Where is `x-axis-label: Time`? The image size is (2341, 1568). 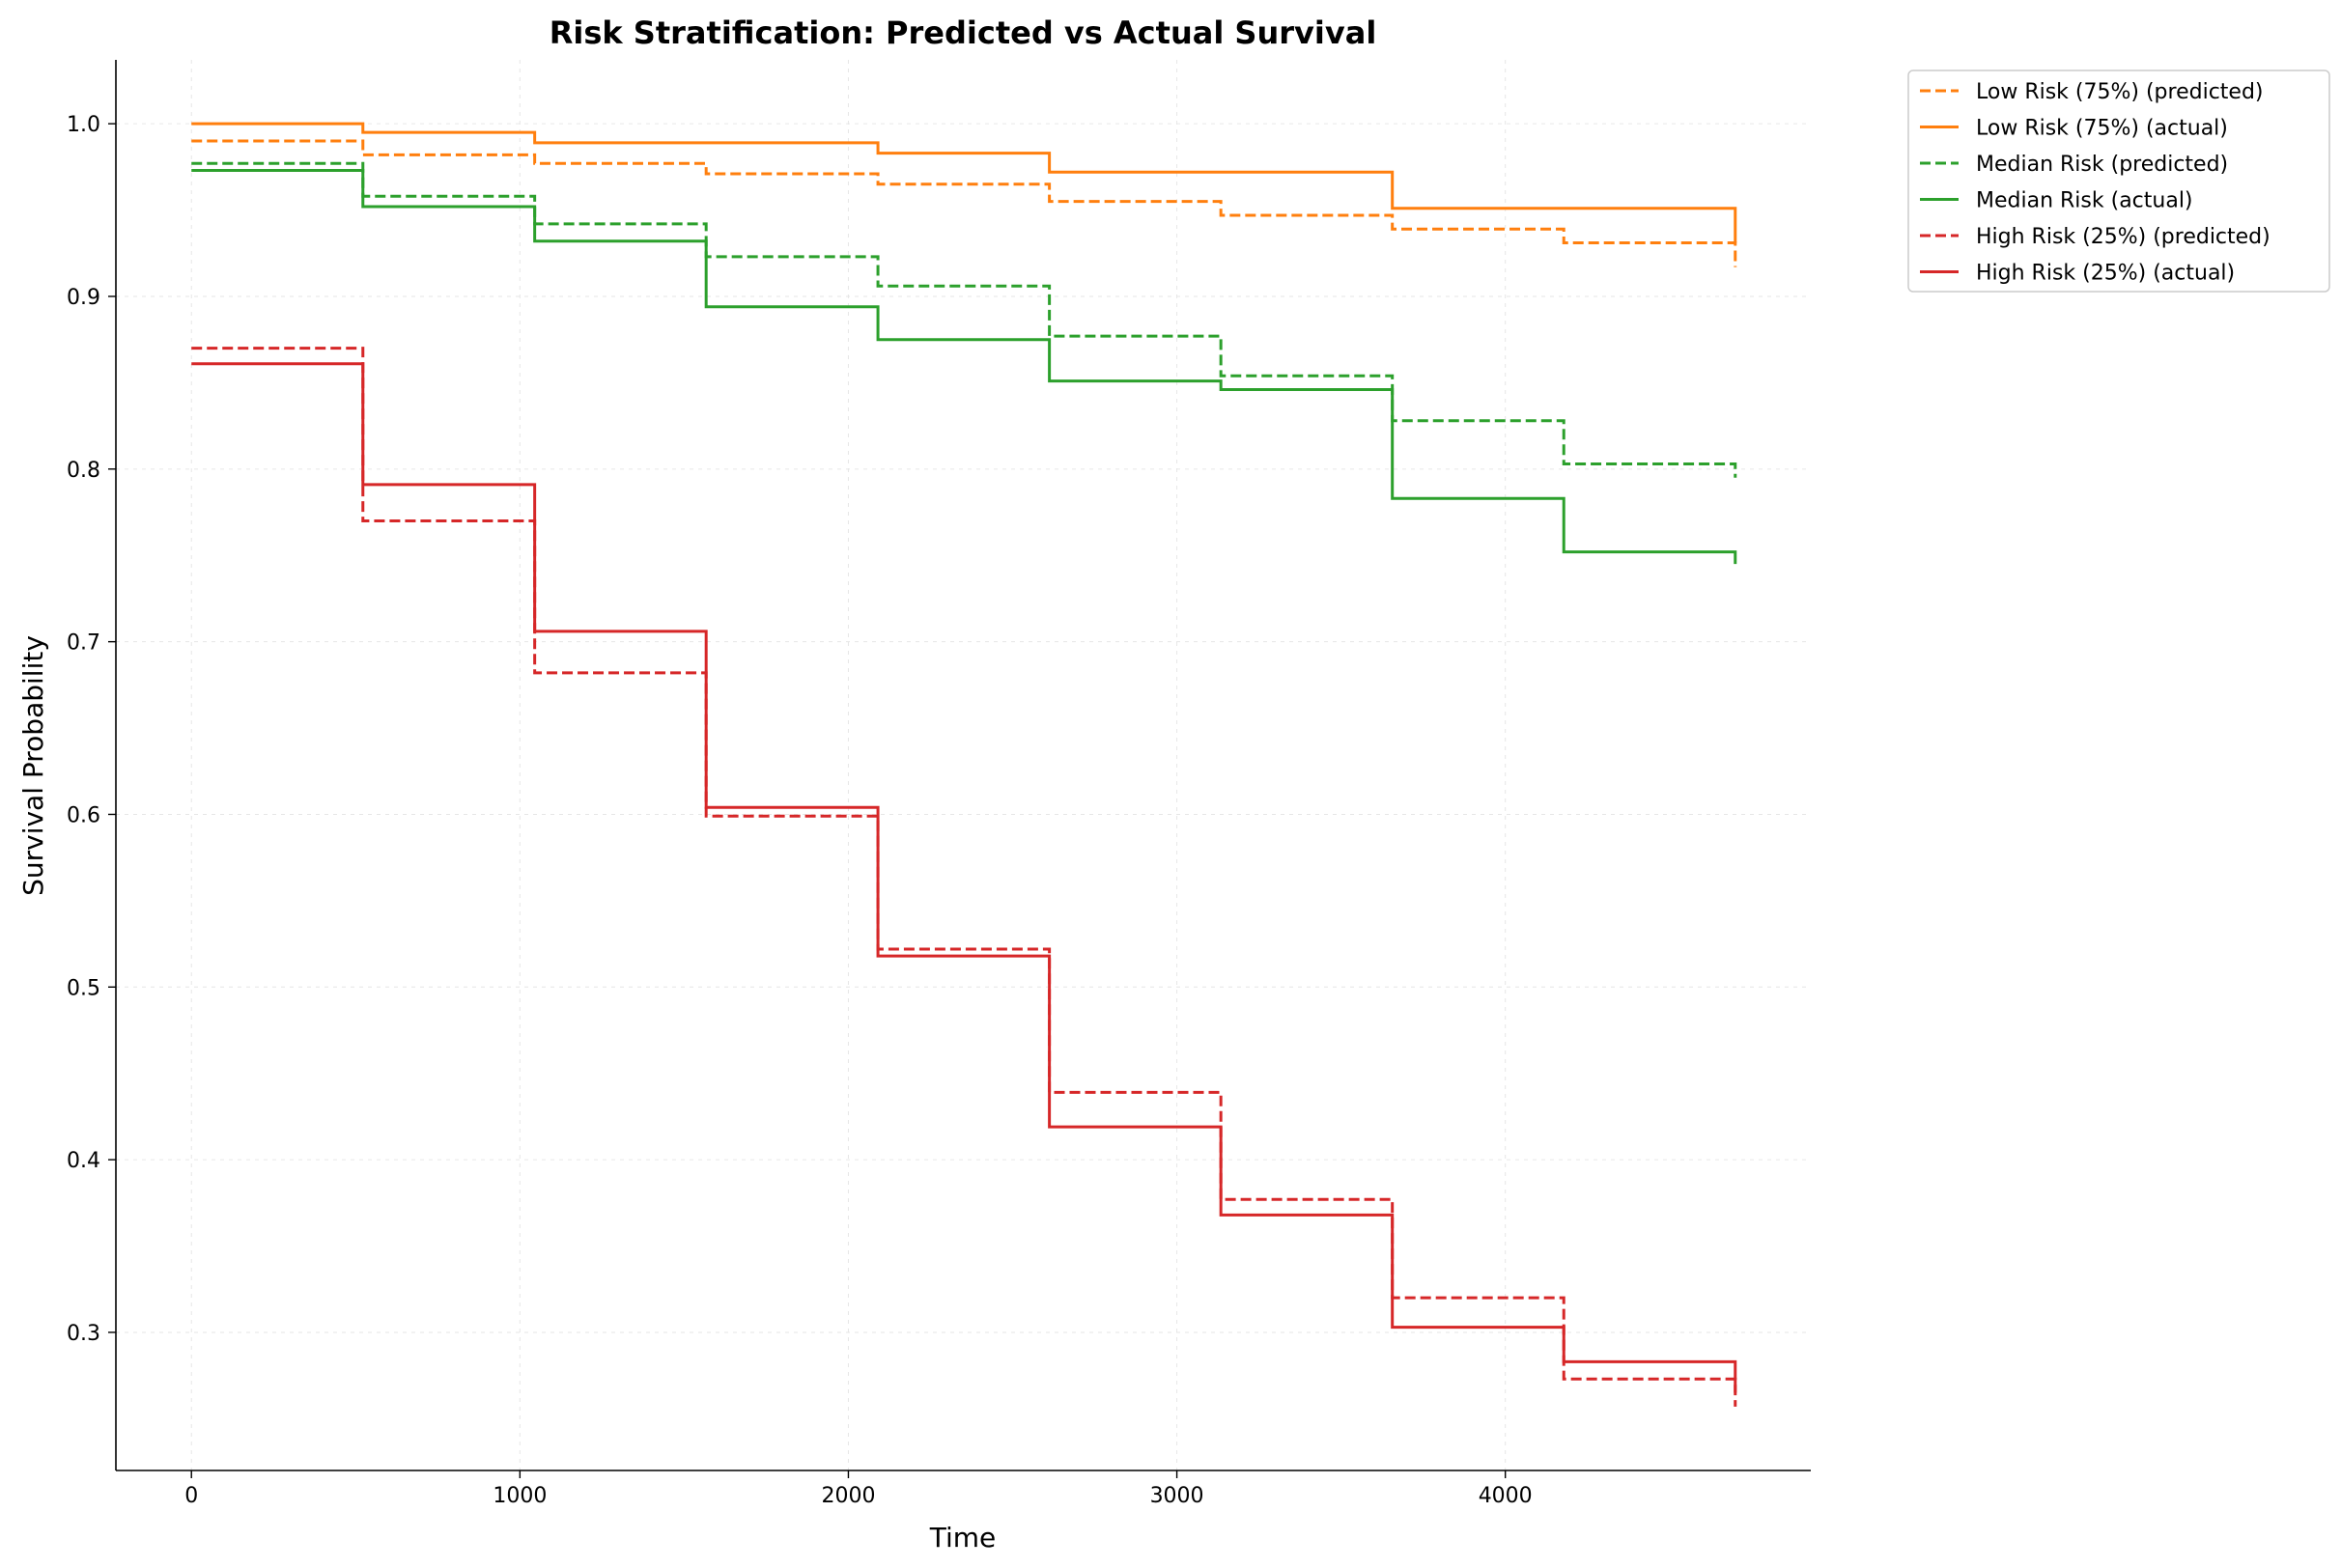 x-axis-label: Time is located at coordinates (963, 1538).